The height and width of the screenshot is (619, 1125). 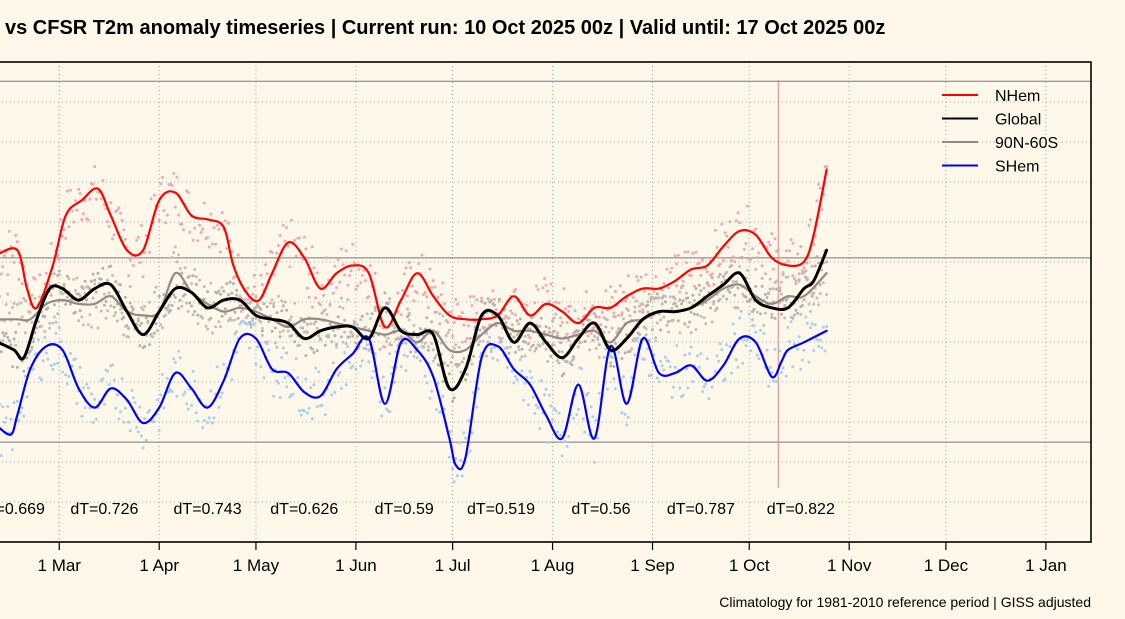 What do you see at coordinates (701, 509) in the screenshot?
I see `dt-label: dT=0.787` at bounding box center [701, 509].